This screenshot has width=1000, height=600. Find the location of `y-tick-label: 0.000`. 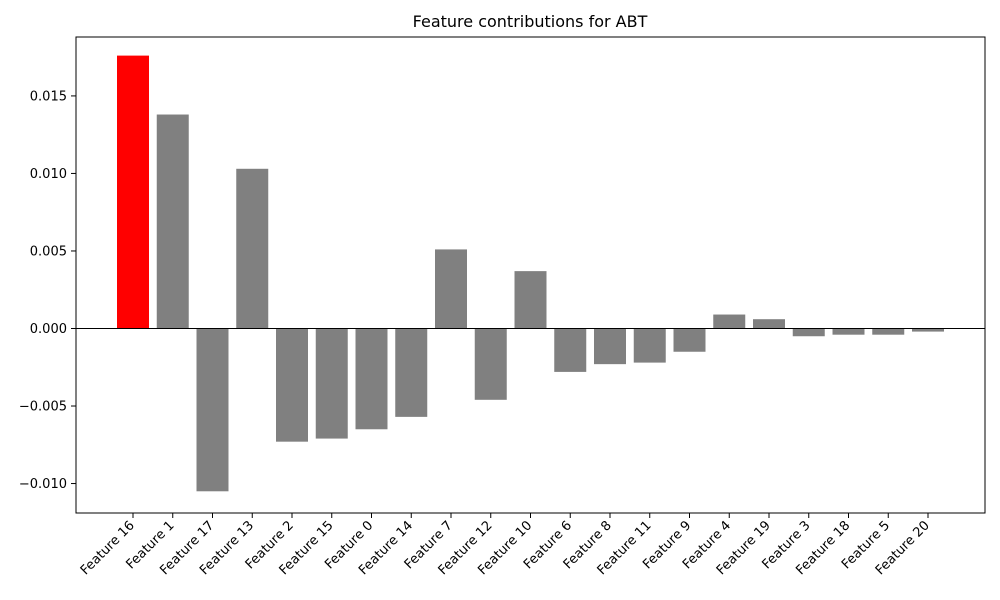

y-tick-label: 0.000 is located at coordinates (48, 329).